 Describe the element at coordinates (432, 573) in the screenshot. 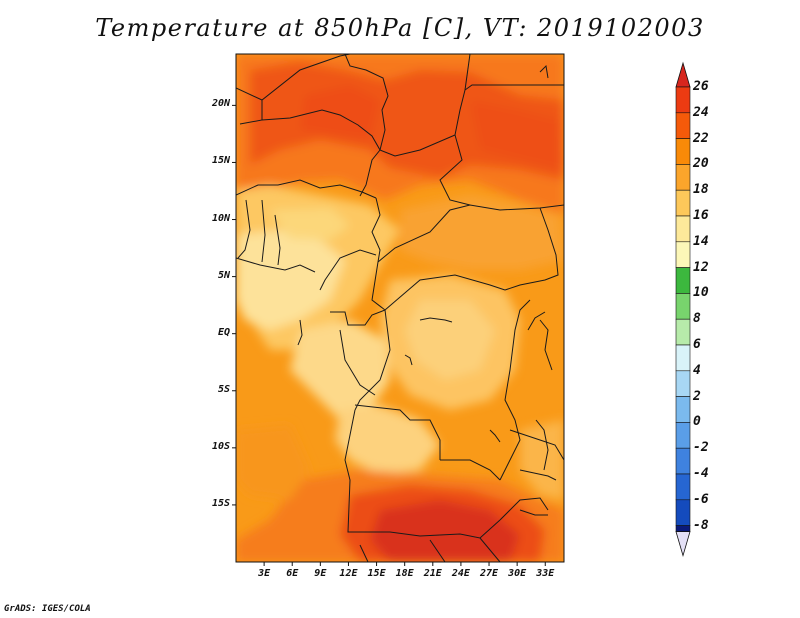

I see `lon-tick-label: 21E` at that location.